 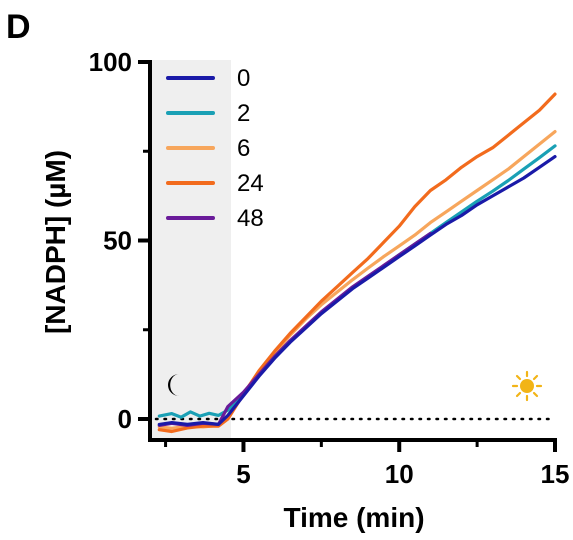 I want to click on legend-label-24: 24, so click(x=250, y=183).